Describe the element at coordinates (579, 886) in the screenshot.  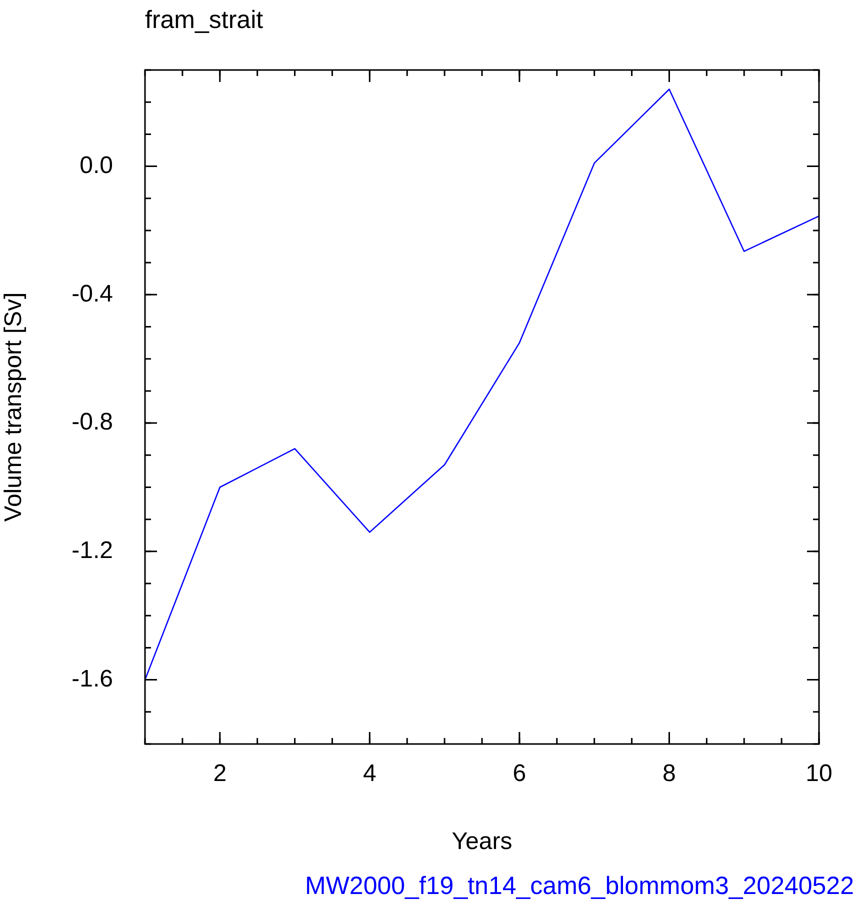
I see `text: MW2000_f19_tn14_cam6_blommom3_20240522` at that location.